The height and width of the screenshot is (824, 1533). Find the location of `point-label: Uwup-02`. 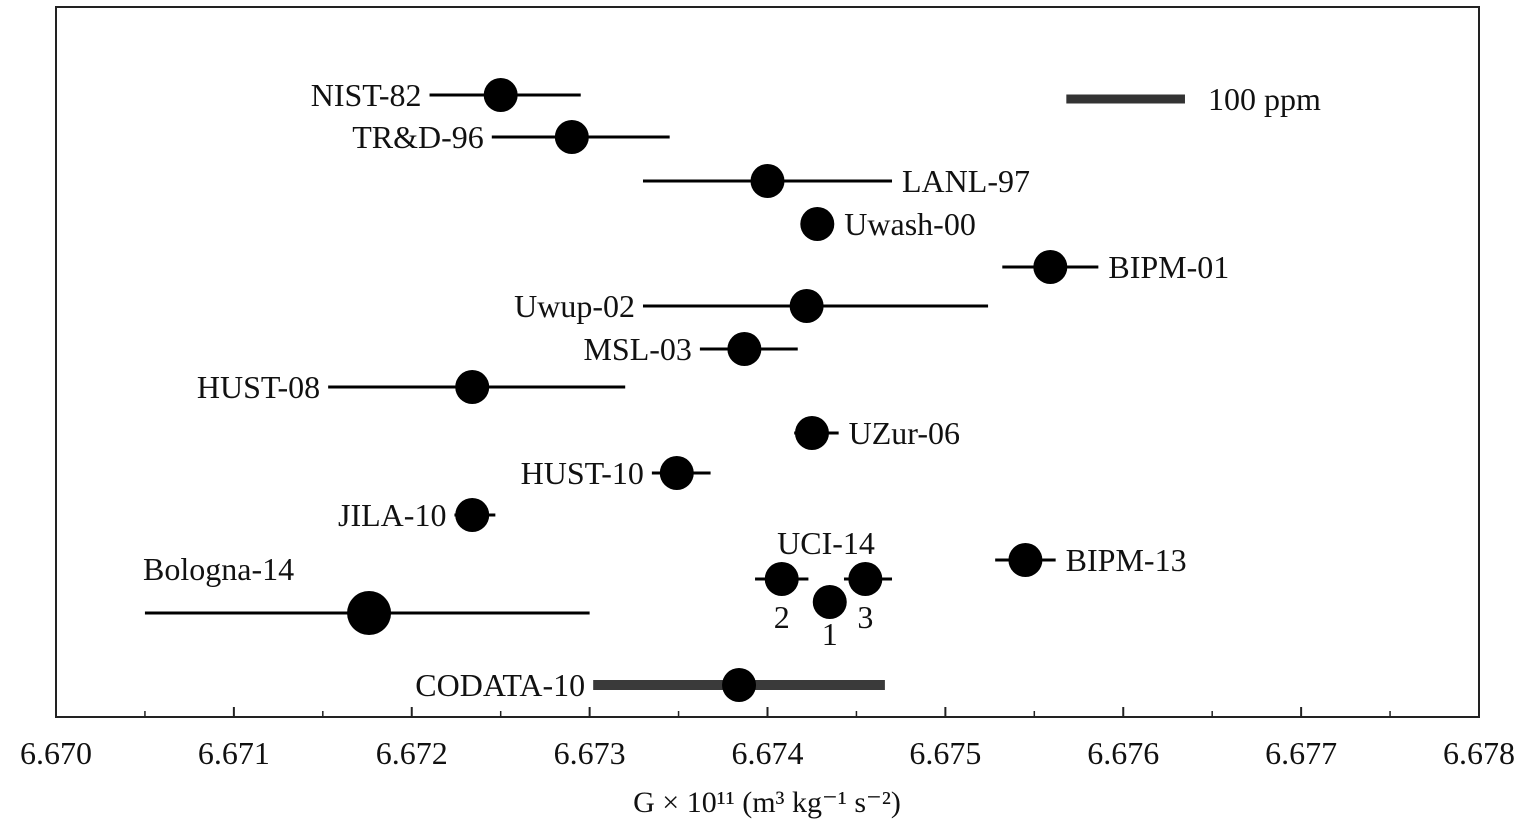

point-label: Uwup-02 is located at coordinates (574, 306).